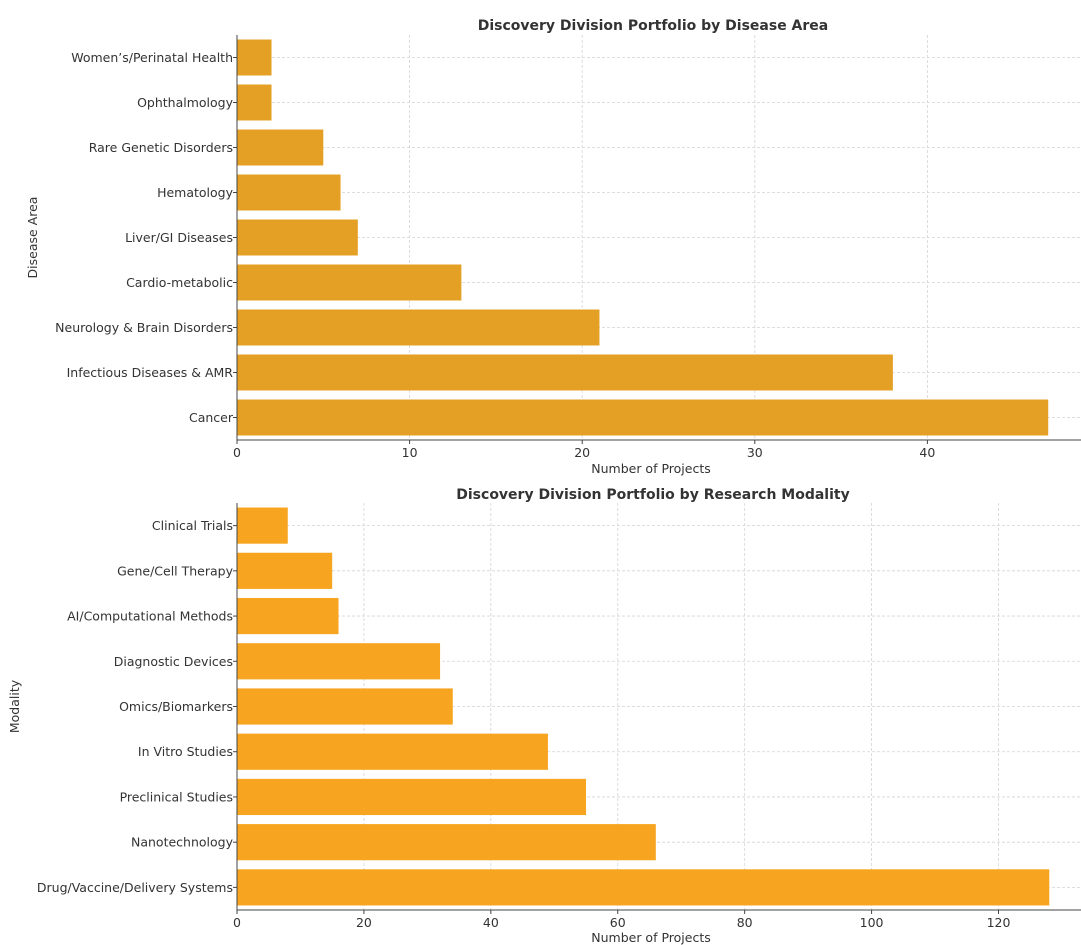  I want to click on y-axis-label: Modality, so click(14, 706).